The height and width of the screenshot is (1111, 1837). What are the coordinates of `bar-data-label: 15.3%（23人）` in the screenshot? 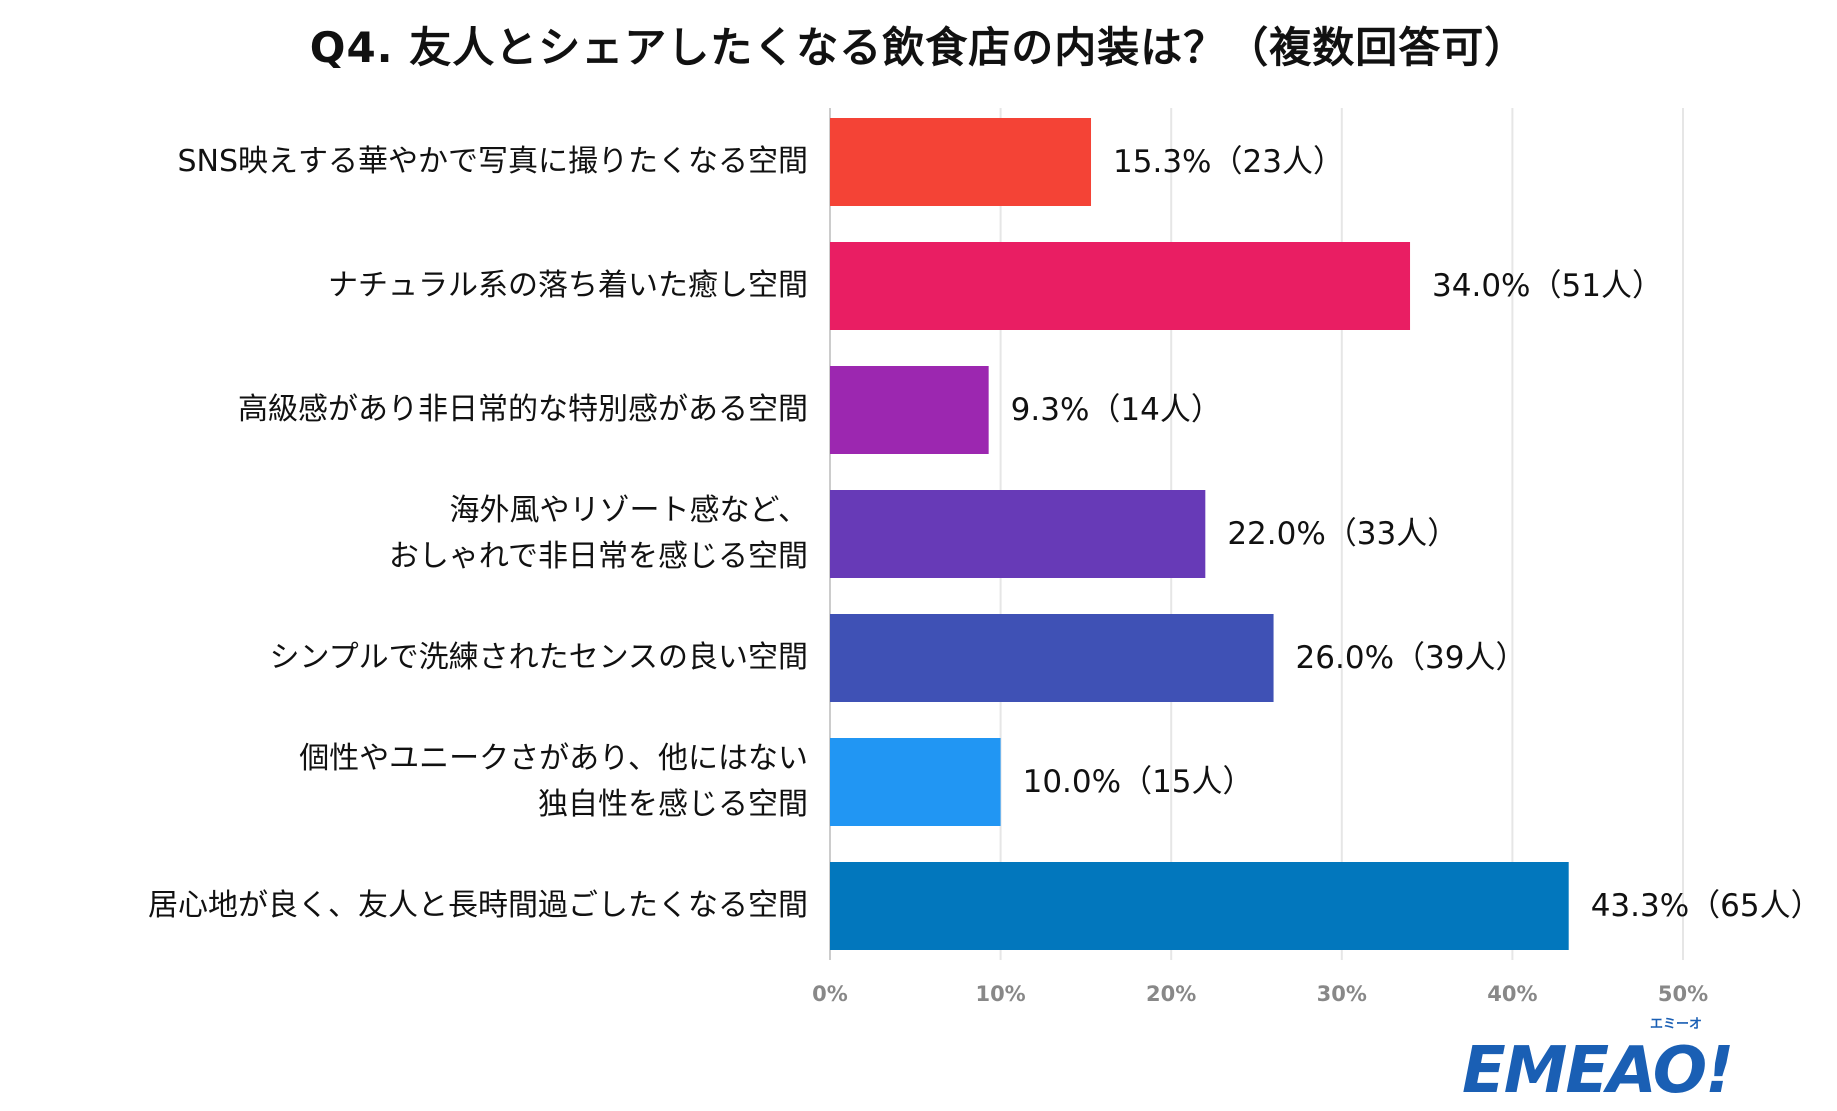 It's located at (1228, 162).